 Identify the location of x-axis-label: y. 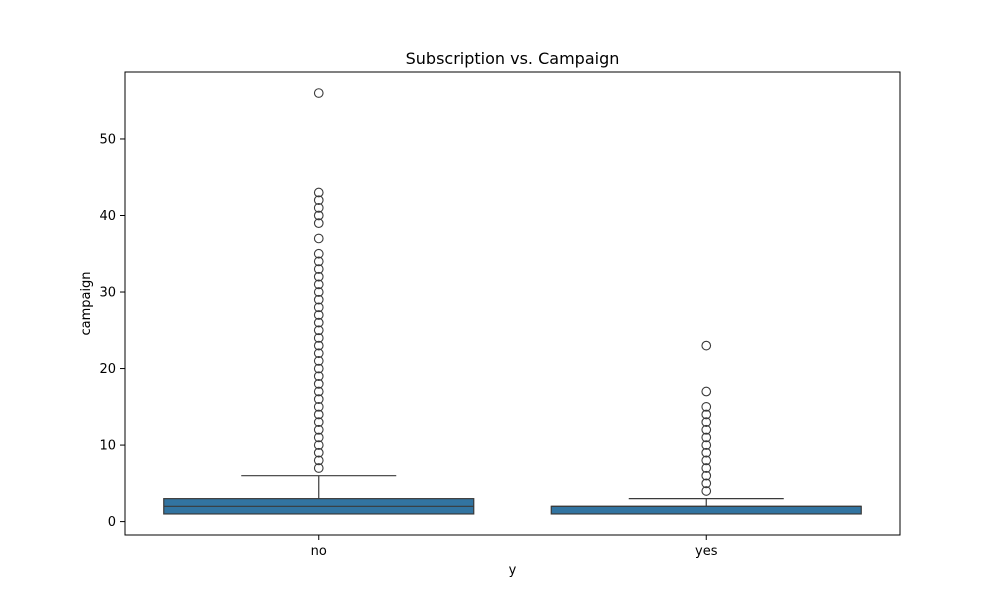
(513, 570).